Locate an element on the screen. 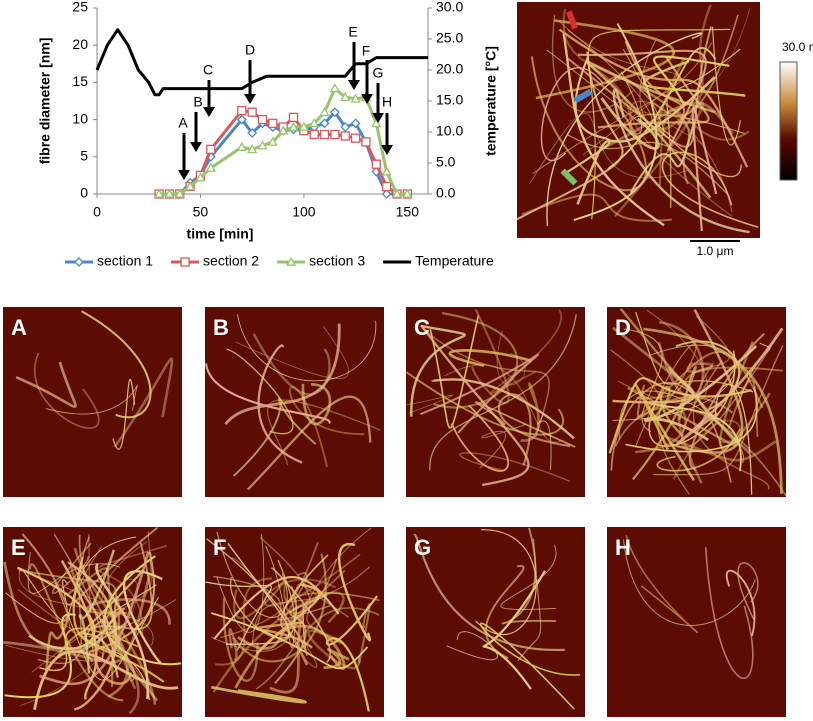 The width and height of the screenshot is (813, 721). y-tick-label: 10 is located at coordinates (80, 118).